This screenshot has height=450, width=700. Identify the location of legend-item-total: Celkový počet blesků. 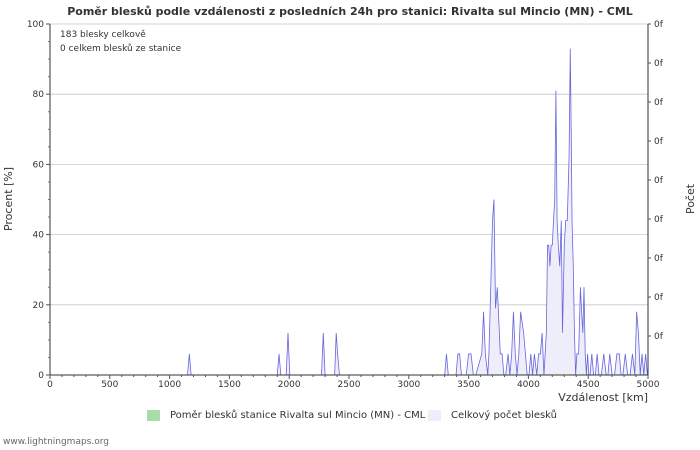
(492, 415).